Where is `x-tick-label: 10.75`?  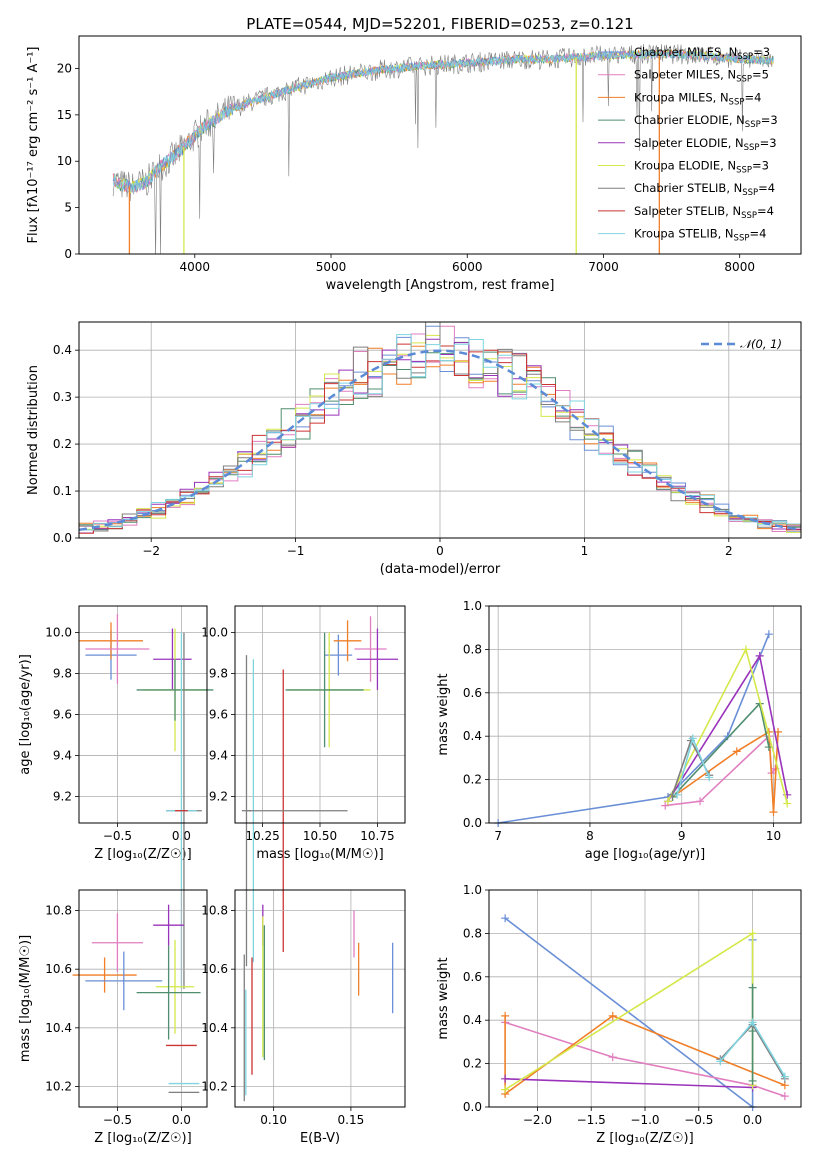 x-tick-label: 10.75 is located at coordinates (377, 836).